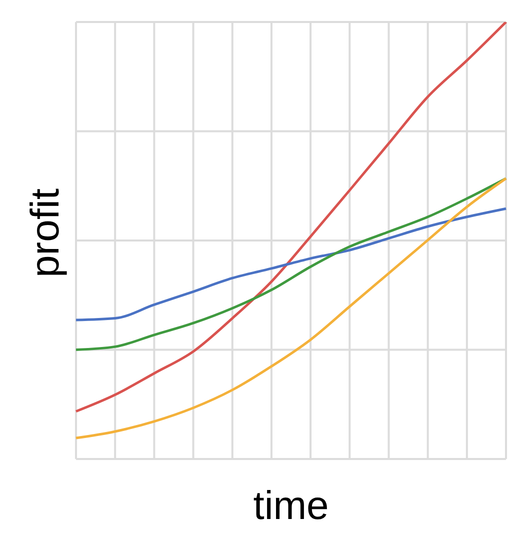 This screenshot has width=518, height=537. Describe the element at coordinates (291, 506) in the screenshot. I see `x-axis-title: time` at that location.